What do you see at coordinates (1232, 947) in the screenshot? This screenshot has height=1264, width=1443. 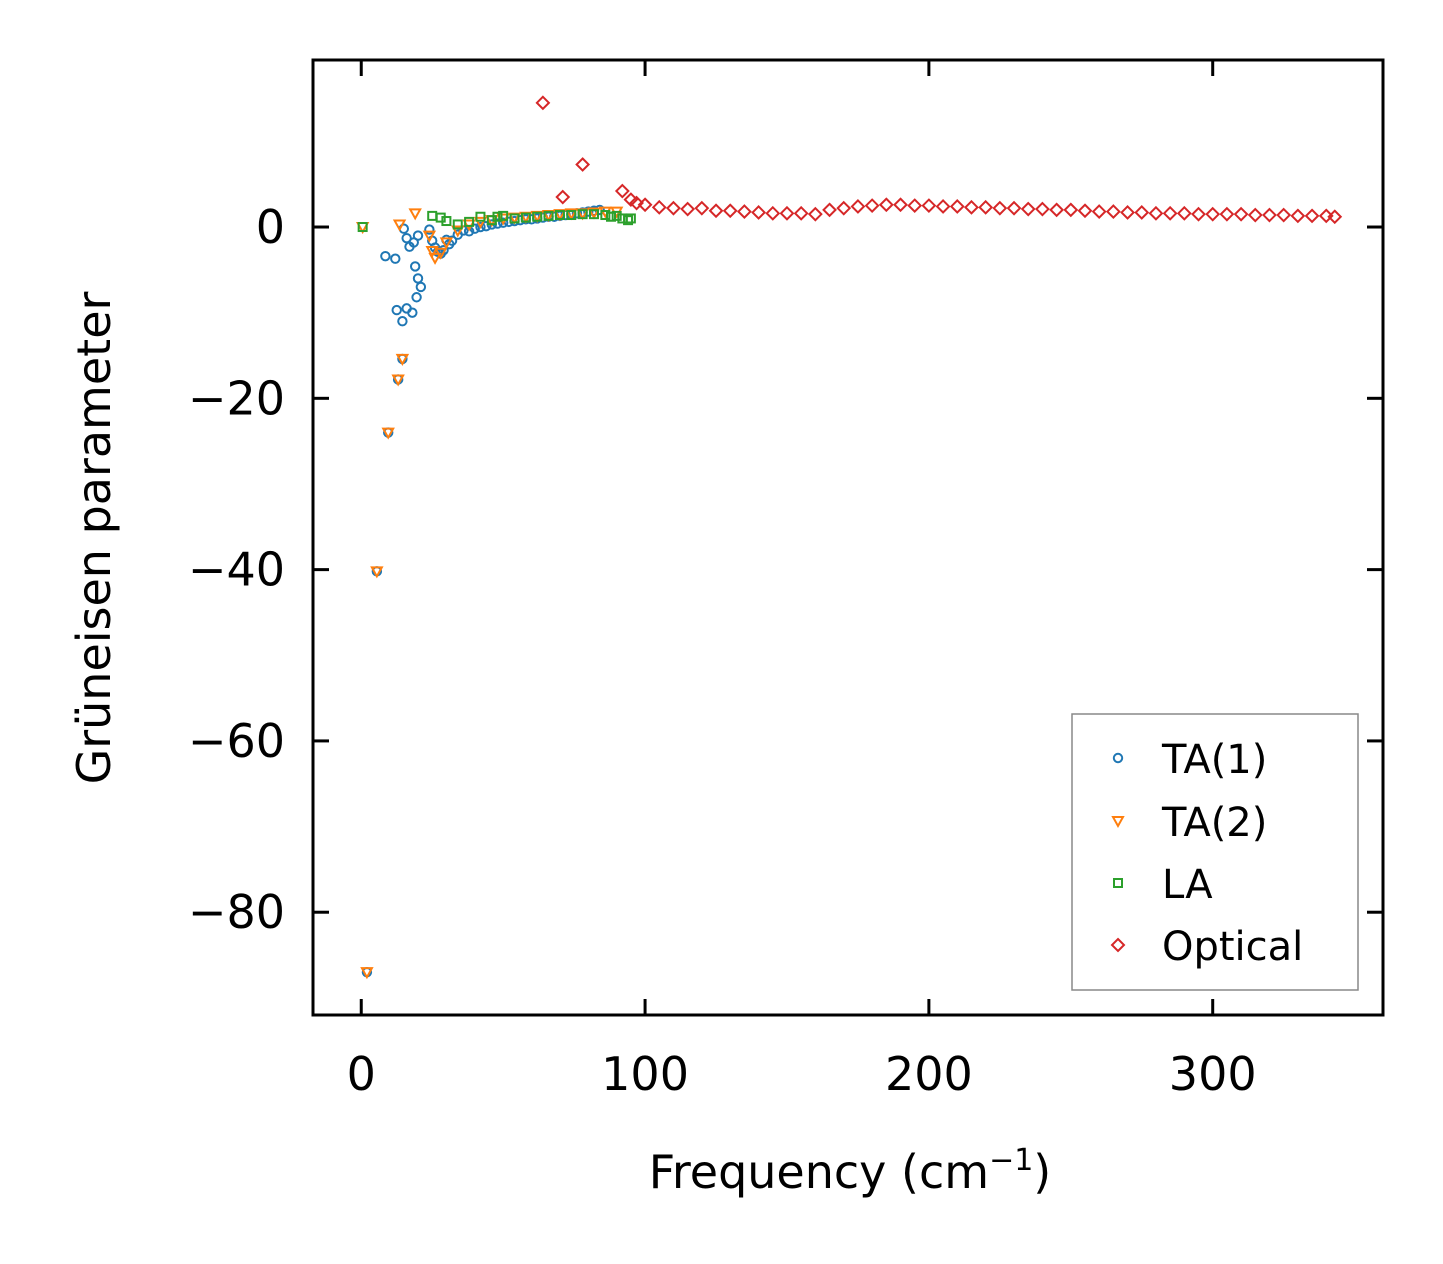 I see `legend-label-optical: Optical` at bounding box center [1232, 947].